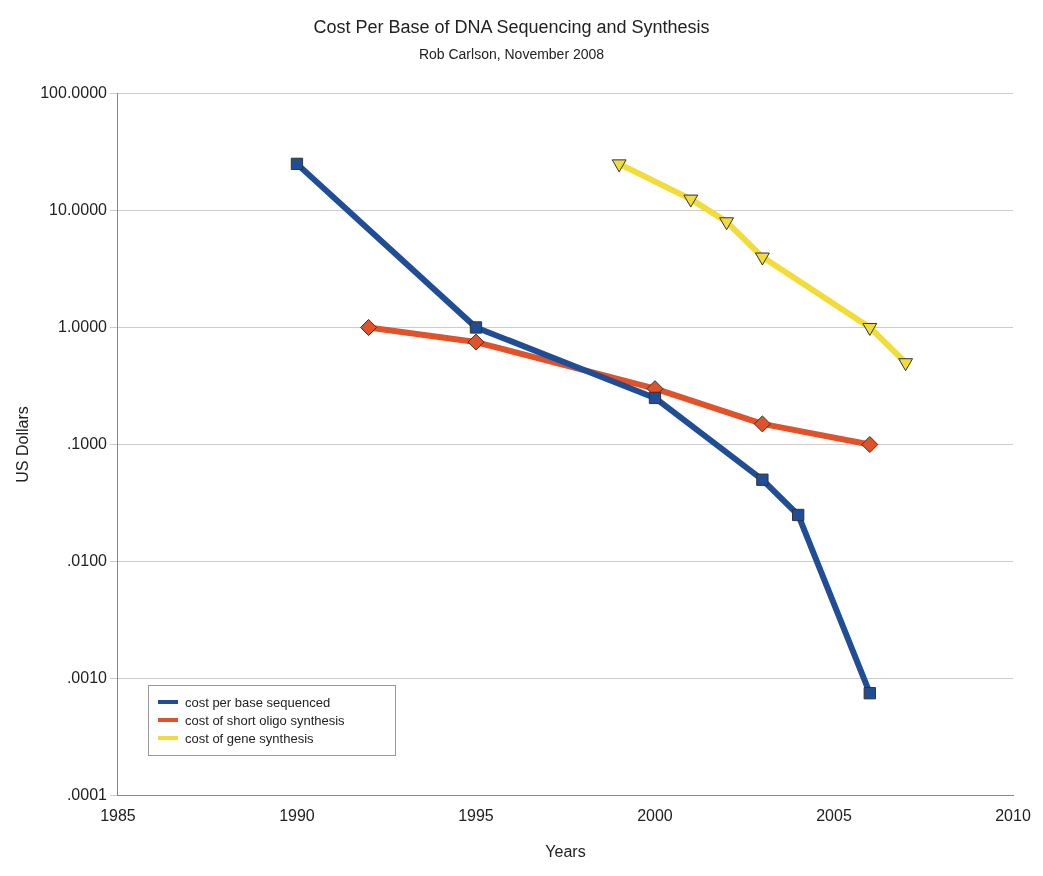  I want to click on legend-label: cost of short oligo synthesis, so click(264, 720).